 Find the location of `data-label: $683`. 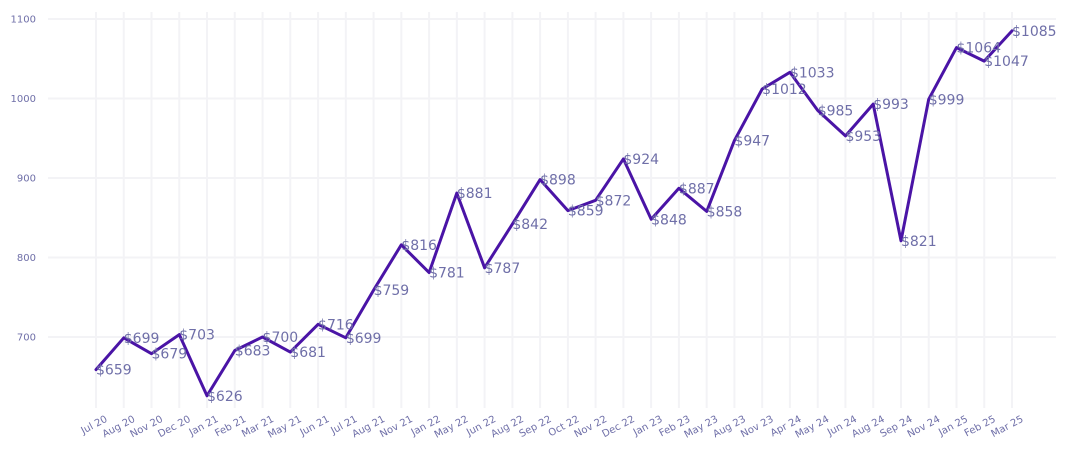

data-label: $683 is located at coordinates (253, 352).